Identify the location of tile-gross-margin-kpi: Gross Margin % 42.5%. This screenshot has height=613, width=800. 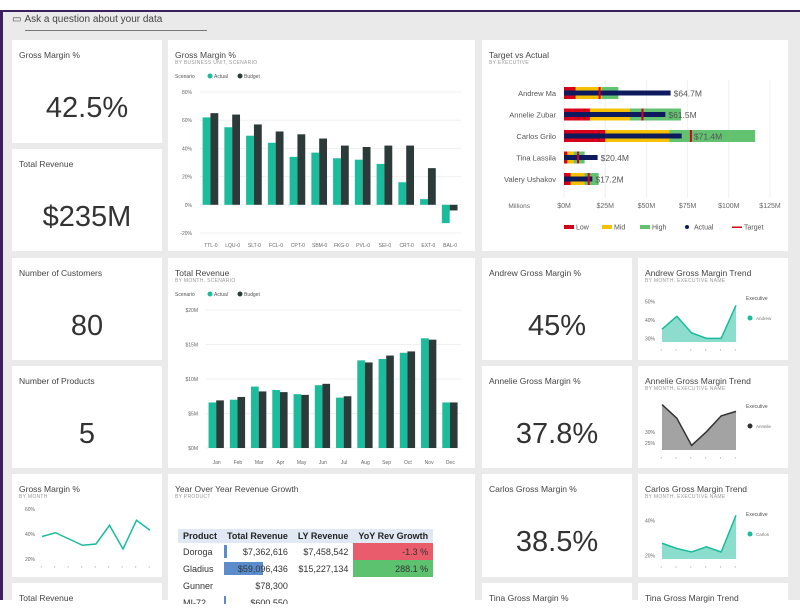
(87, 91).